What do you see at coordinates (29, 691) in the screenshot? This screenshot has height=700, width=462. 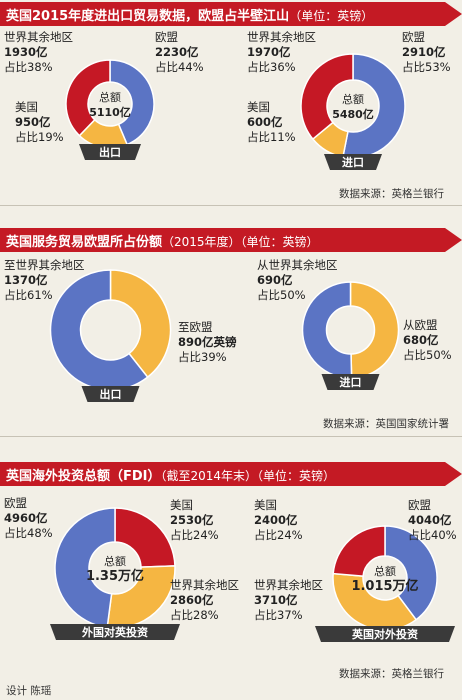 I see `designer-credit: 设计 陈瑶` at bounding box center [29, 691].